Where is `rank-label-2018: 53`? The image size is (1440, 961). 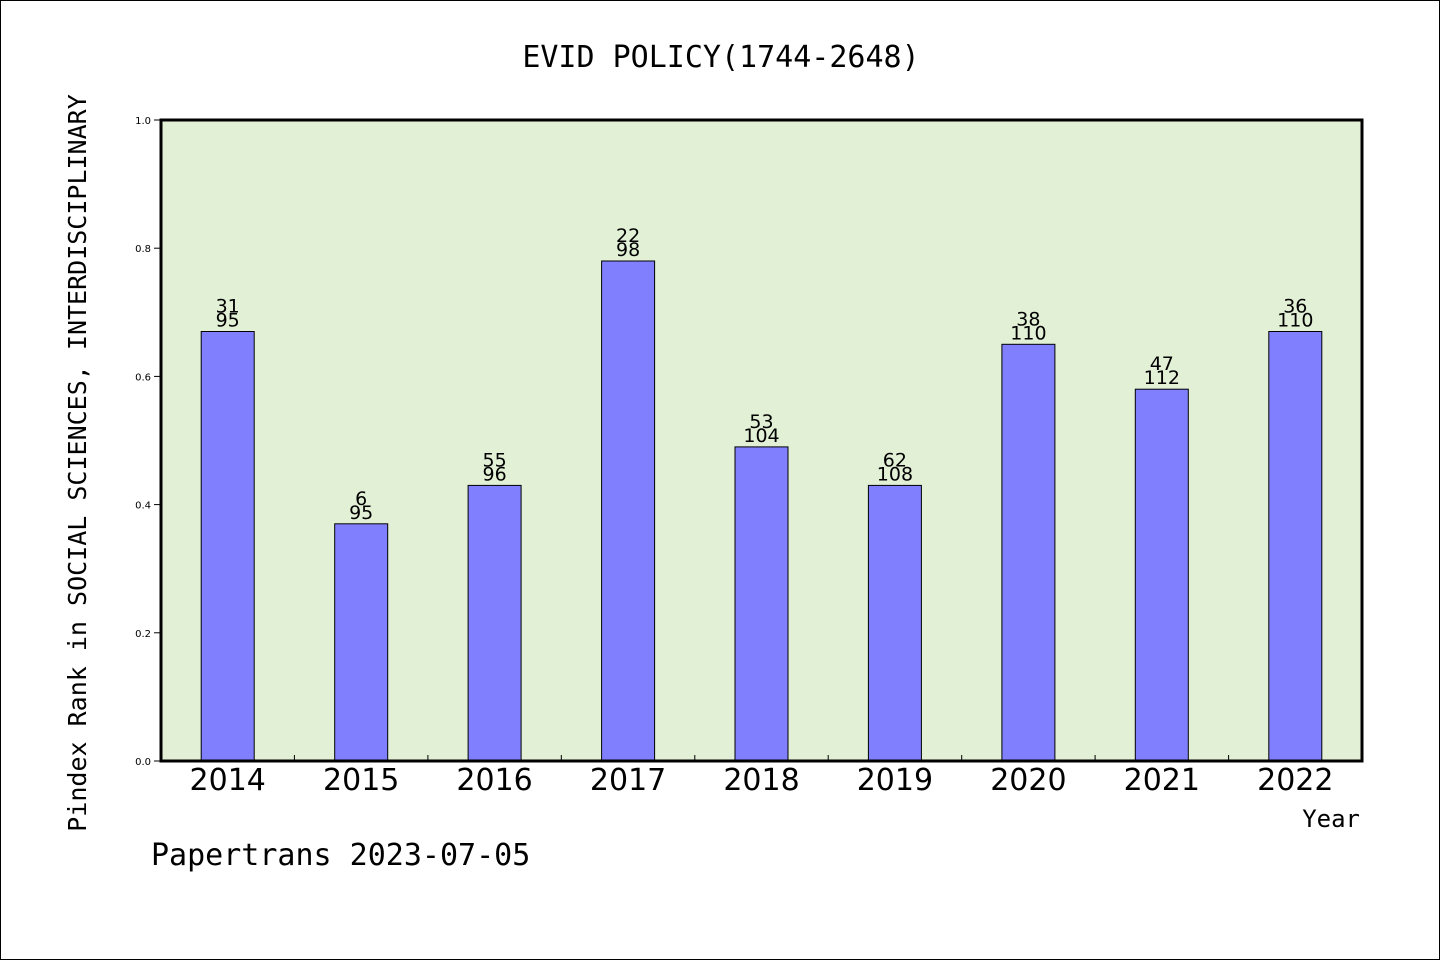
rank-label-2018: 53 is located at coordinates (761, 422).